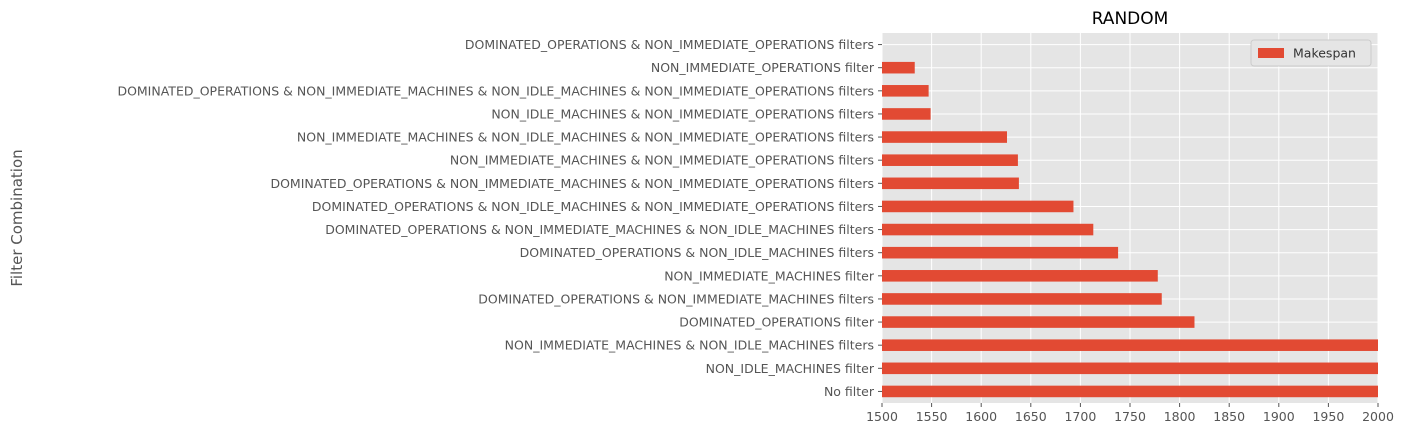 The height and width of the screenshot is (436, 1405). What do you see at coordinates (777, 322) in the screenshot?
I see `y-tick-label: DOMINATED_OPERATIONS filter` at bounding box center [777, 322].